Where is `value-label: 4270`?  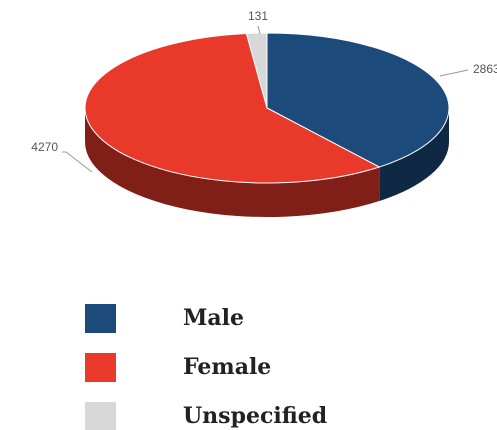 value-label: 4270 is located at coordinates (44, 147).